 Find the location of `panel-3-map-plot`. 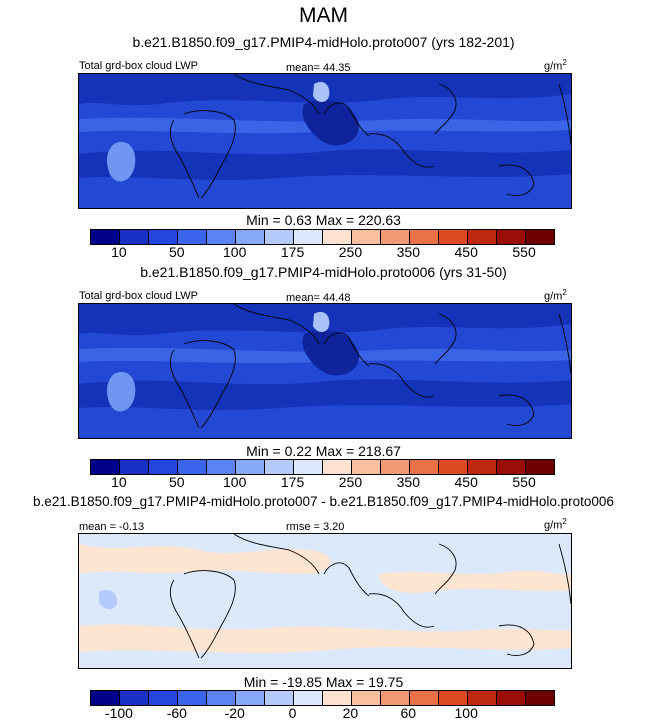

panel-3-map-plot is located at coordinates (325, 601).